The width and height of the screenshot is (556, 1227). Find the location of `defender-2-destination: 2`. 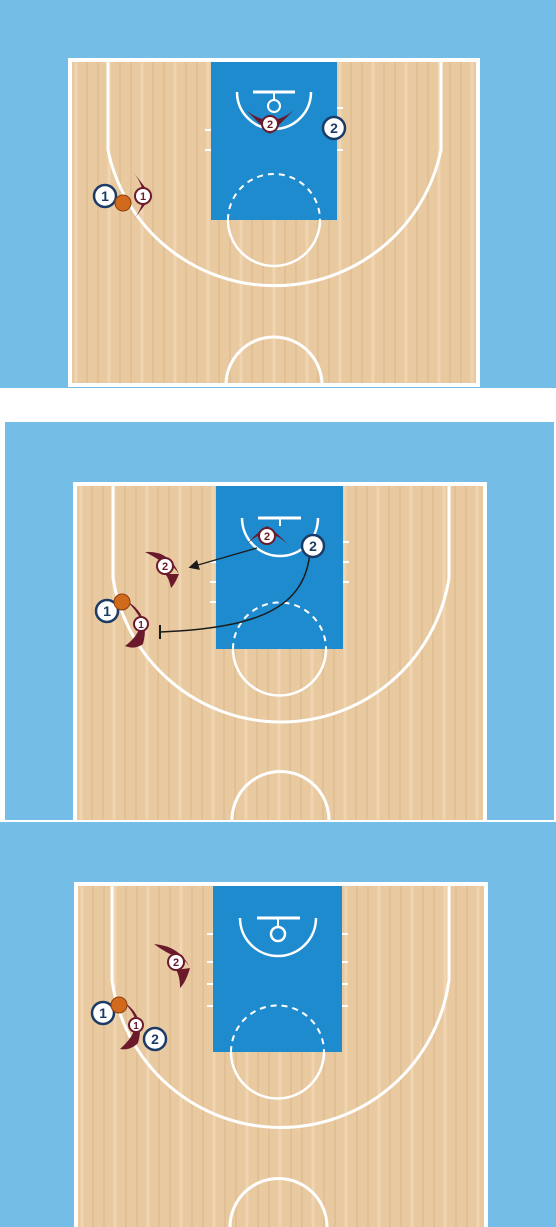

defender-2-destination: 2 is located at coordinates (162, 569).